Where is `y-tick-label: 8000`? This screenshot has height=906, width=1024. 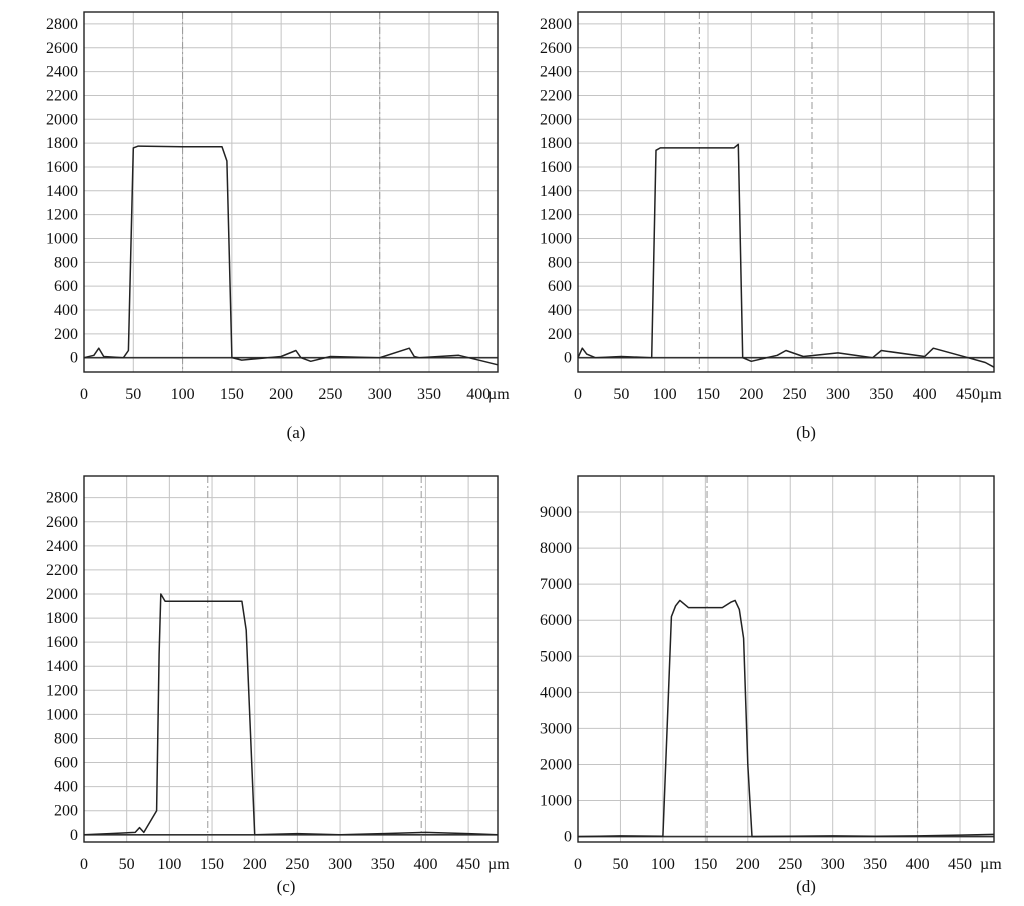
y-tick-label: 8000 is located at coordinates (556, 548).